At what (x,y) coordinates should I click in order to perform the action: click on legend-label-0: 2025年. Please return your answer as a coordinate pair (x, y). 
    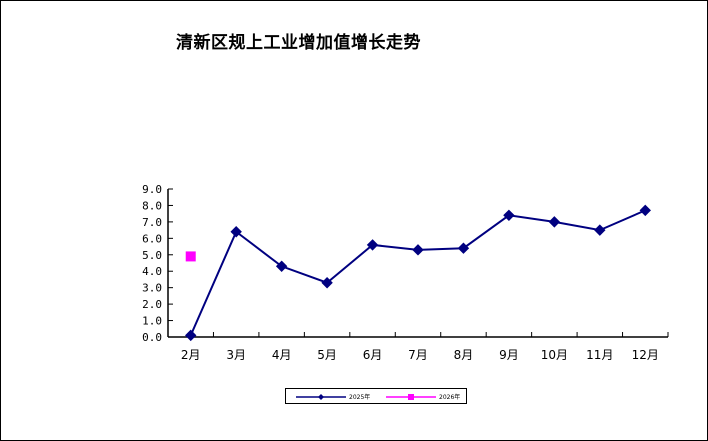
    Looking at the image, I should click on (359, 397).